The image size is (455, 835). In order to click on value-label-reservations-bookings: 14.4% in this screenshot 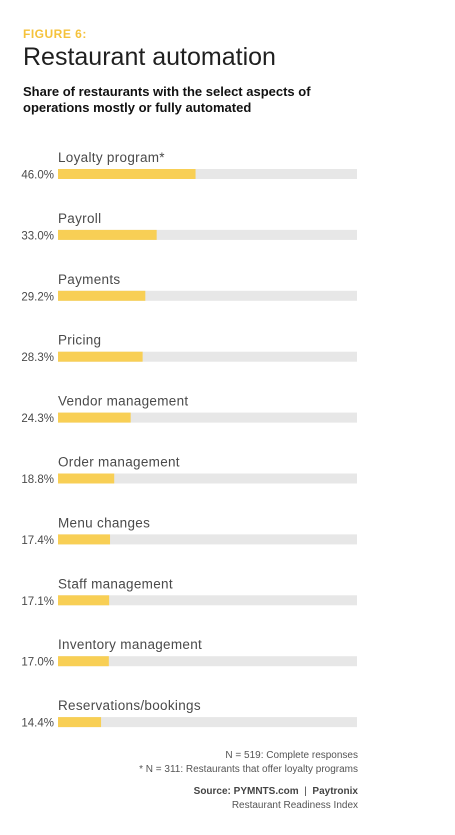, I will do `click(37, 724)`.